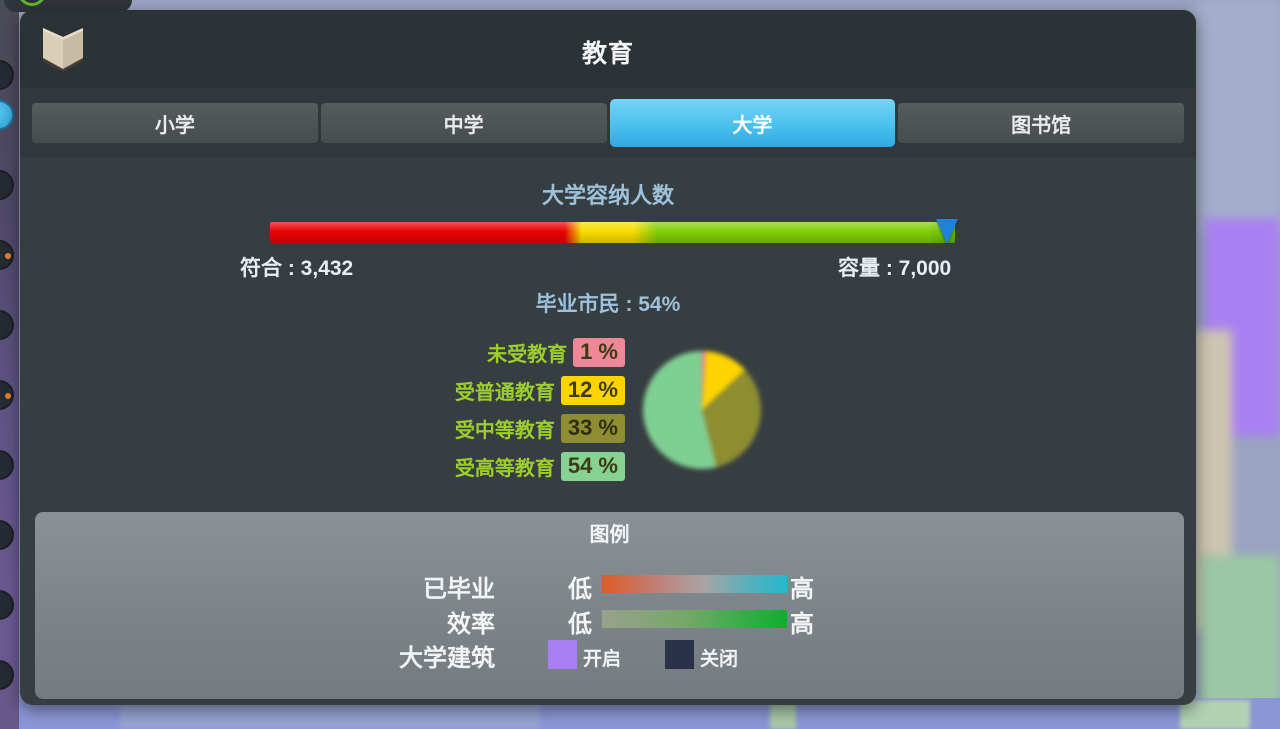 The image size is (1280, 729). Describe the element at coordinates (527, 354) in the screenshot. I see `breakdown-label: 未受教育` at that location.